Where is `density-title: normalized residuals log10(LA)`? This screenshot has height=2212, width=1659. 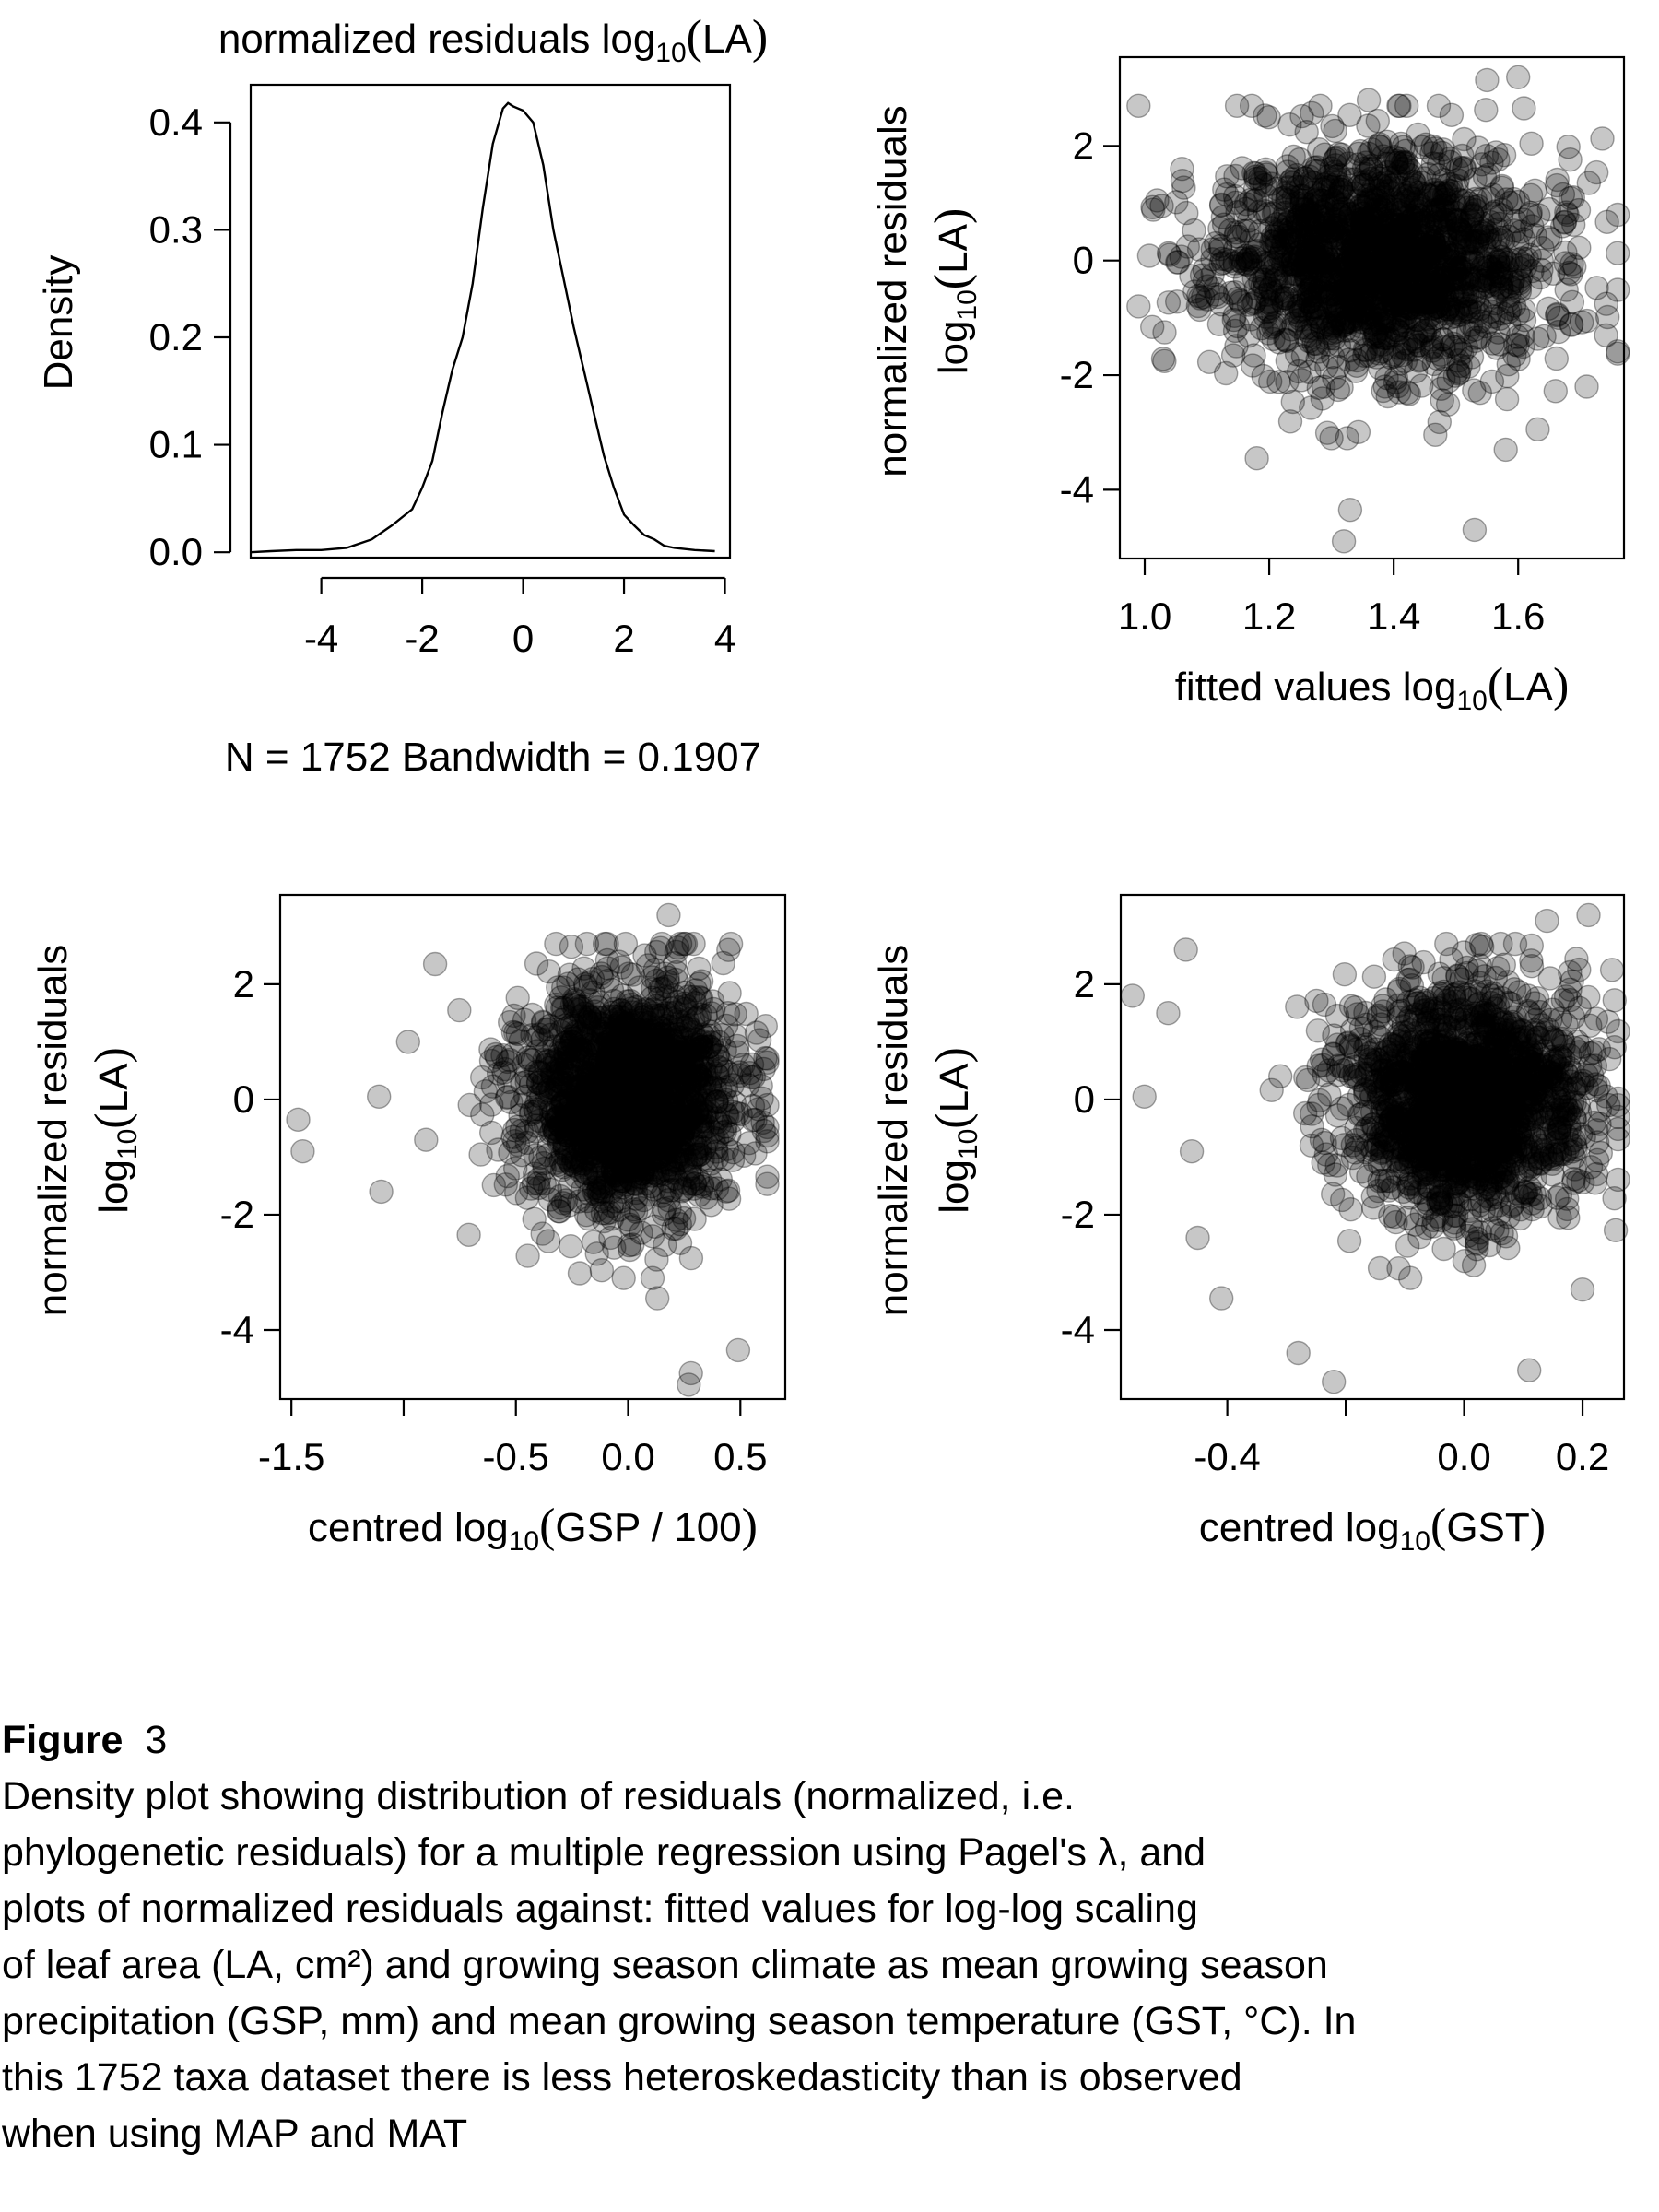 density-title: normalized residuals log10(LA) is located at coordinates (493, 39).